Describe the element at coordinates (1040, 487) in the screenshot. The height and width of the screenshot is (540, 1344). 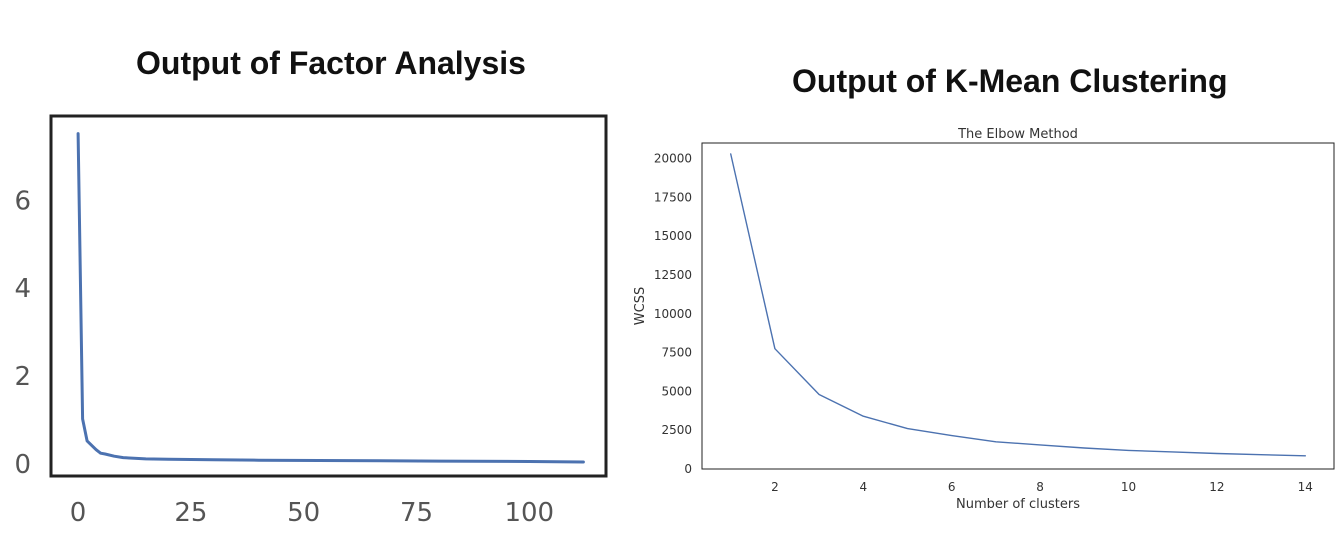
I see `x-tick-label: 8` at that location.